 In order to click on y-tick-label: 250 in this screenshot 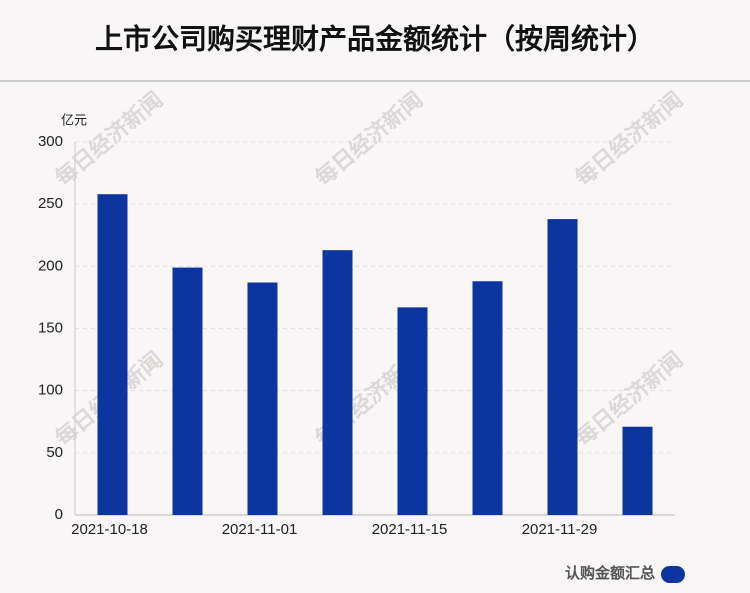, I will do `click(50, 203)`.